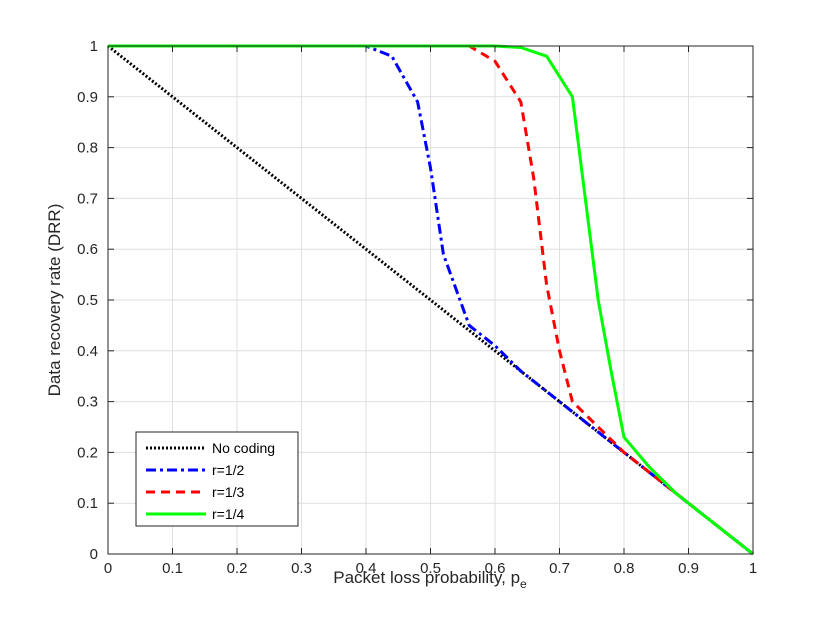 Image resolution: width=830 pixels, height=628 pixels. I want to click on y-tick-label: 0.5, so click(87, 300).